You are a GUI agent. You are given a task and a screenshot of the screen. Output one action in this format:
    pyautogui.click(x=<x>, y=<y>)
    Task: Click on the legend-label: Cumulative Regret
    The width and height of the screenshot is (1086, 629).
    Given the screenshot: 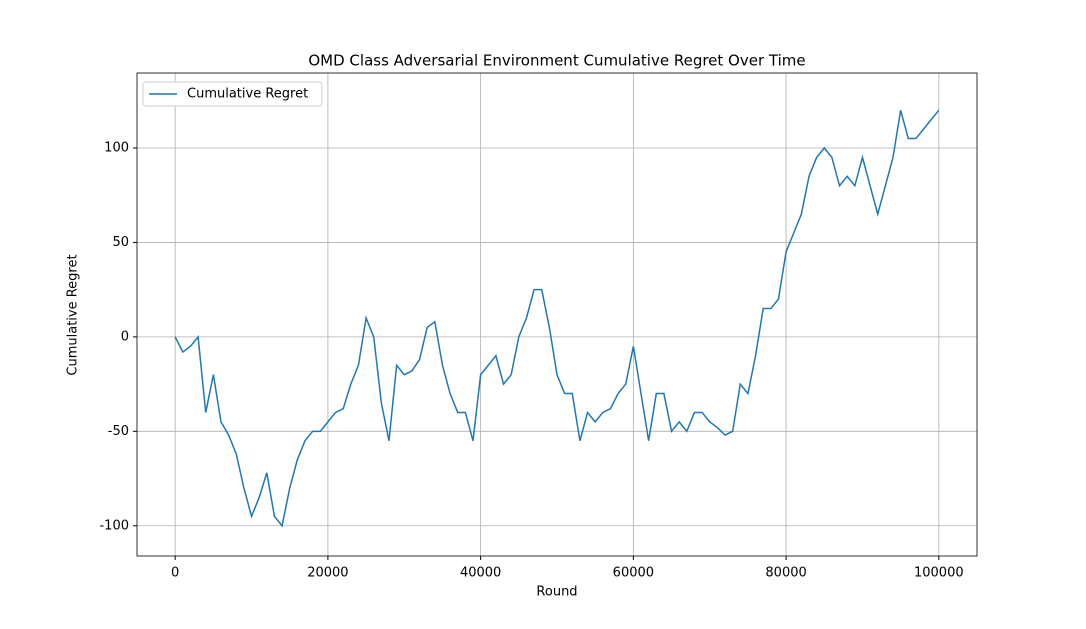 What is the action you would take?
    pyautogui.click(x=247, y=94)
    